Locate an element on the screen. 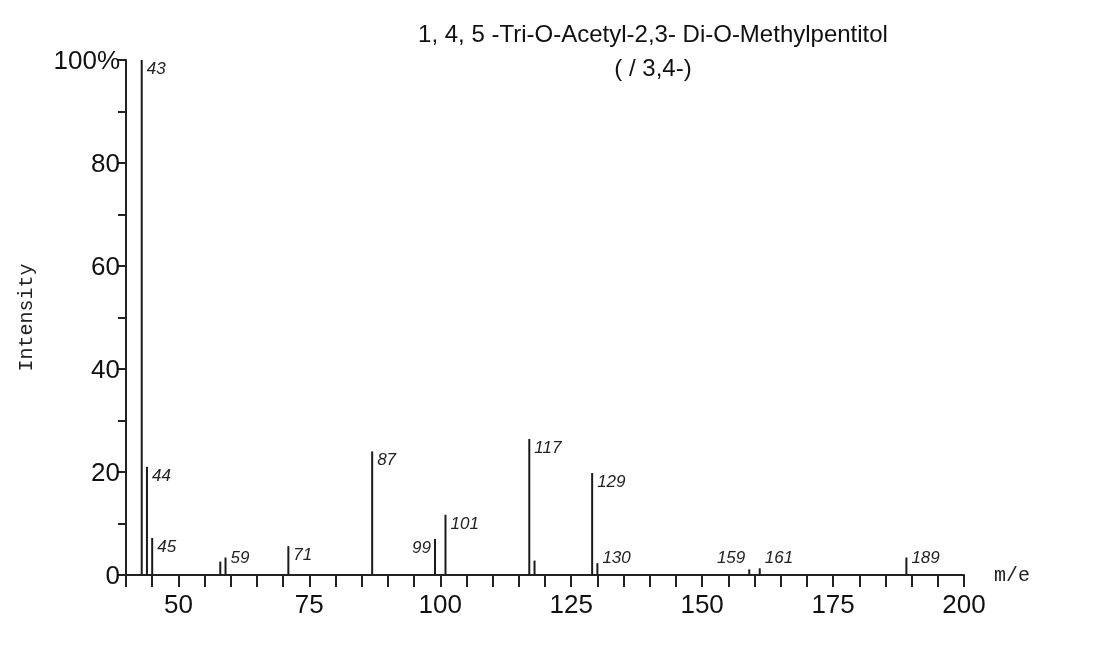  annotation: 59 is located at coordinates (240, 557).